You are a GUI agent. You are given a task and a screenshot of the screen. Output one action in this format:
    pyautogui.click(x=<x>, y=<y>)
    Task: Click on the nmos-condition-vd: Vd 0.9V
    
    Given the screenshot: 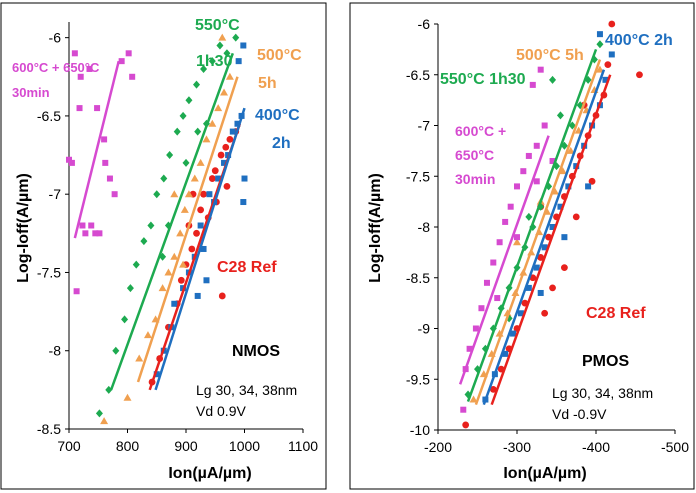 What is the action you would take?
    pyautogui.click(x=221, y=411)
    